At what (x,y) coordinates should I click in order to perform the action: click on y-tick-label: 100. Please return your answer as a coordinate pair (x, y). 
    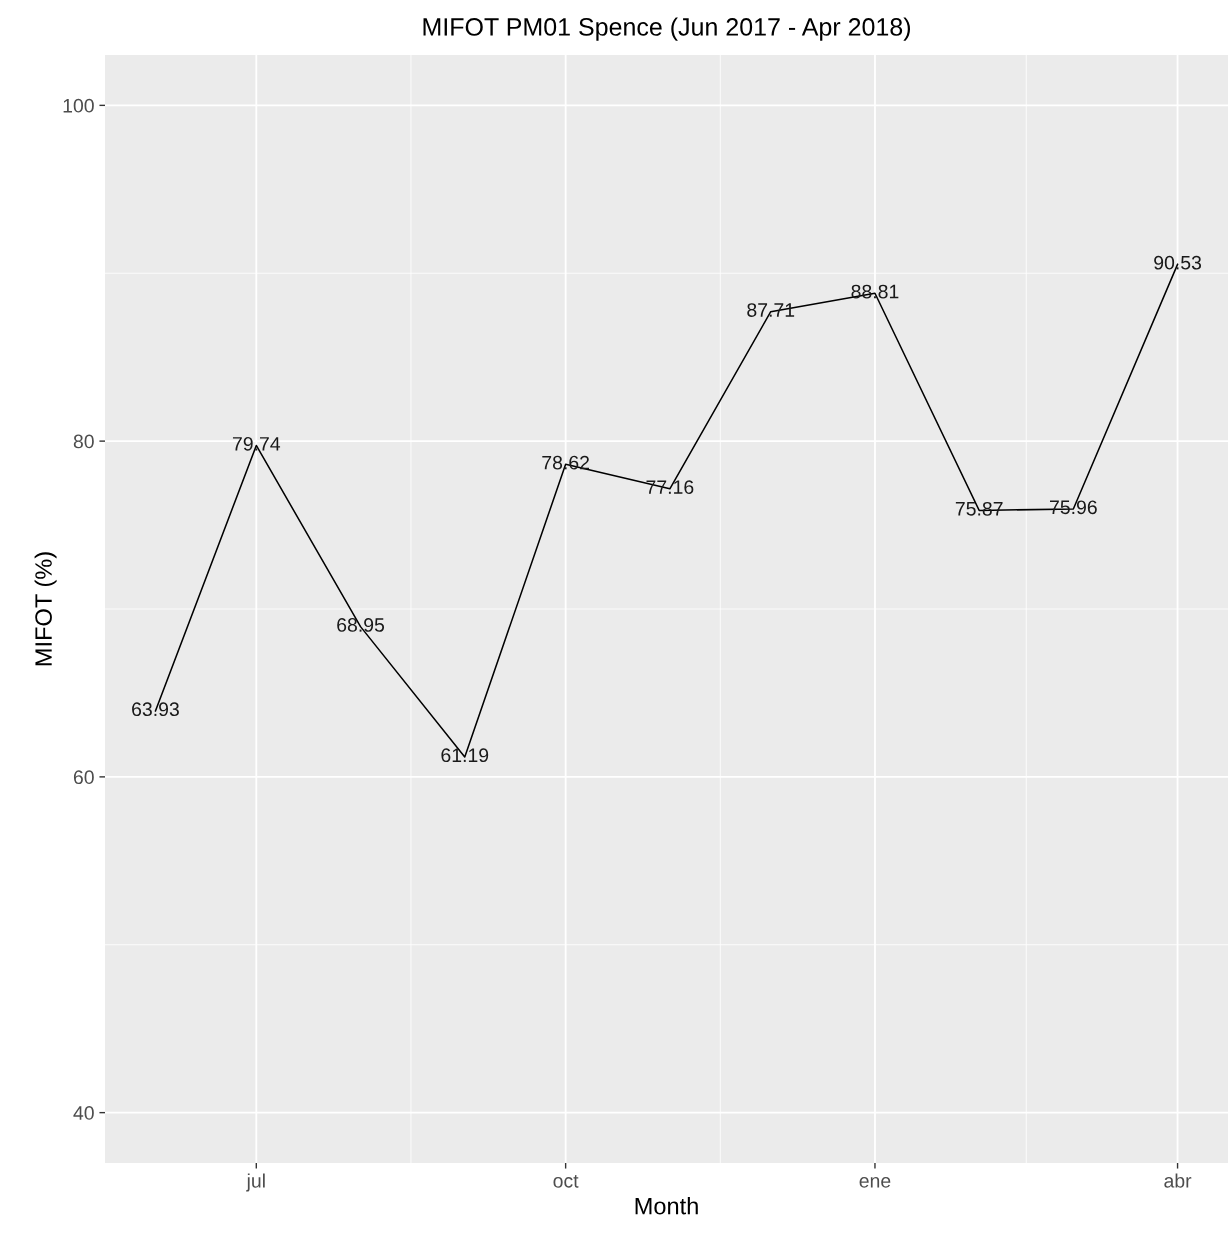
    Looking at the image, I should click on (78, 105).